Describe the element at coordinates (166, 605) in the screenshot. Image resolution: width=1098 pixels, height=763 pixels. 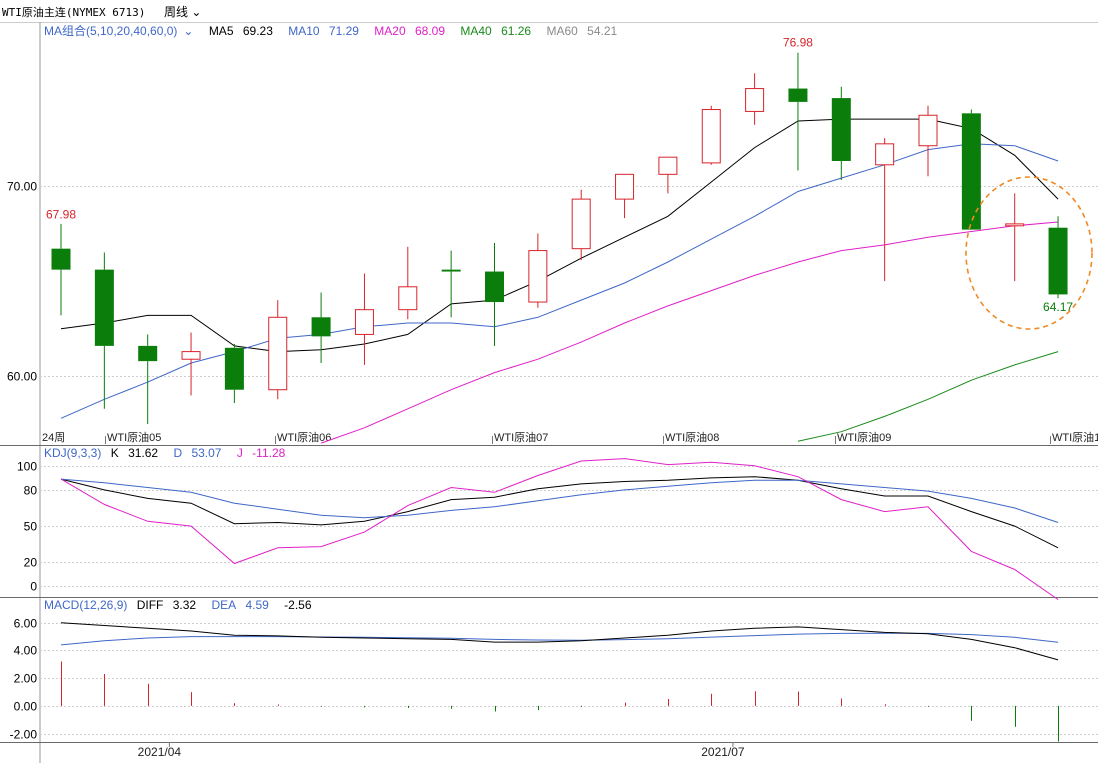
I see `legend-diff: DIFF 3.32` at that location.